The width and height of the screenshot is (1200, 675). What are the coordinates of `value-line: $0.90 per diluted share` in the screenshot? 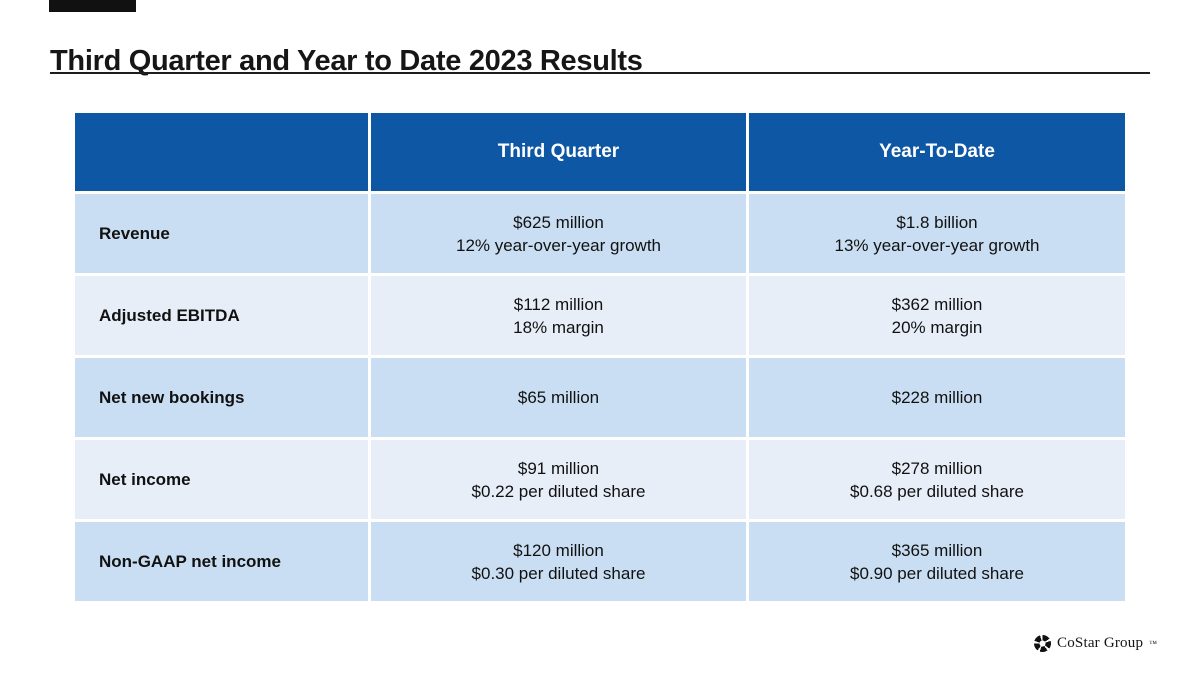 It's located at (937, 573).